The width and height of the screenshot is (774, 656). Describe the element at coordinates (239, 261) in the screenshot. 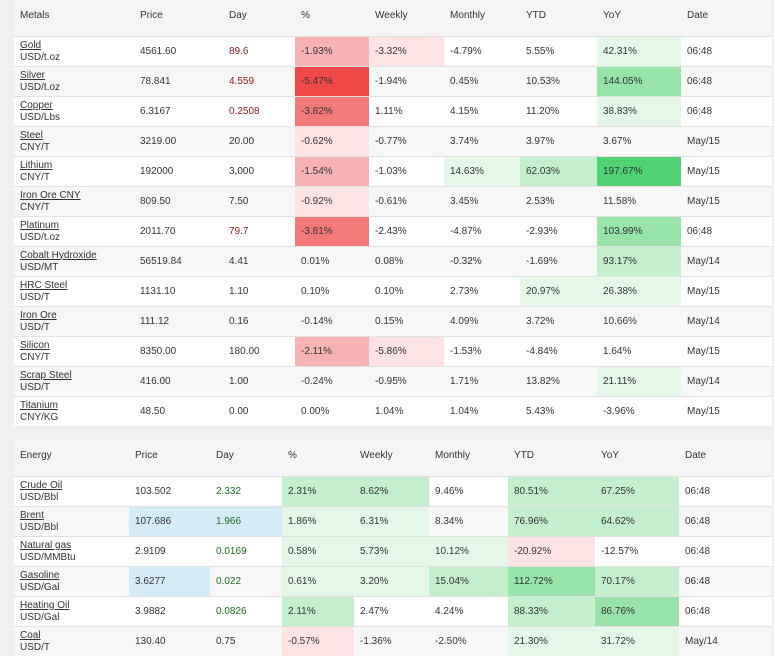

I see `day-cell: 4.41` at that location.